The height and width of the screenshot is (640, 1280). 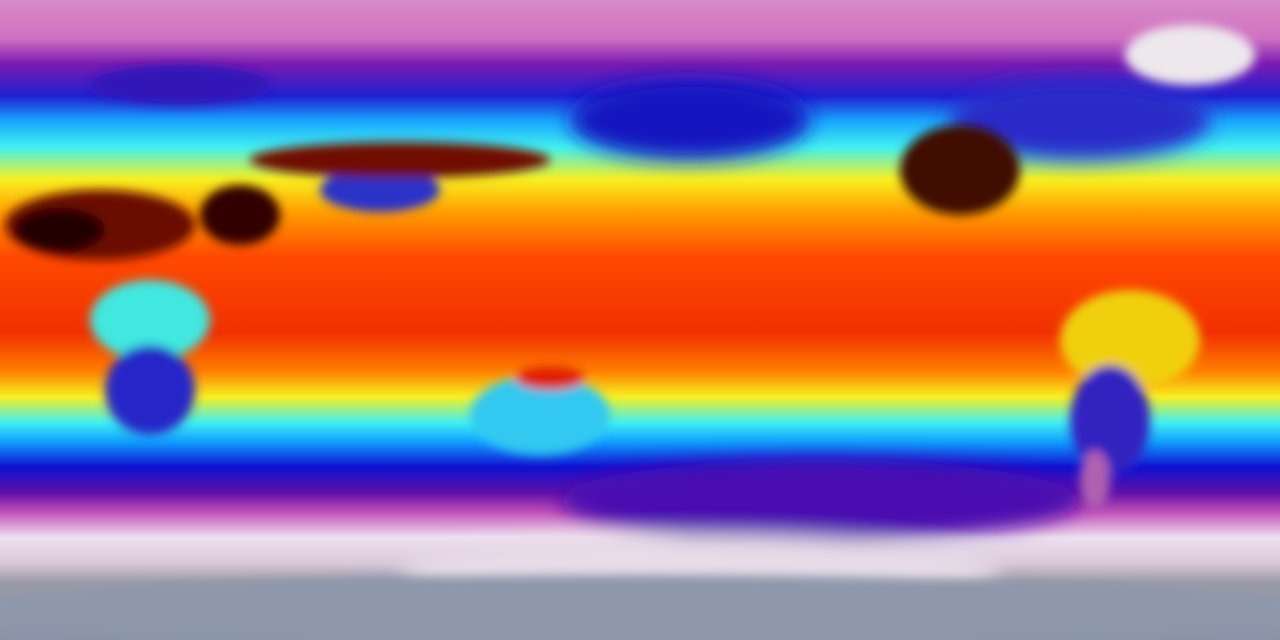 What do you see at coordinates (690, 120) in the screenshot?
I see `north-pacific-cold` at bounding box center [690, 120].